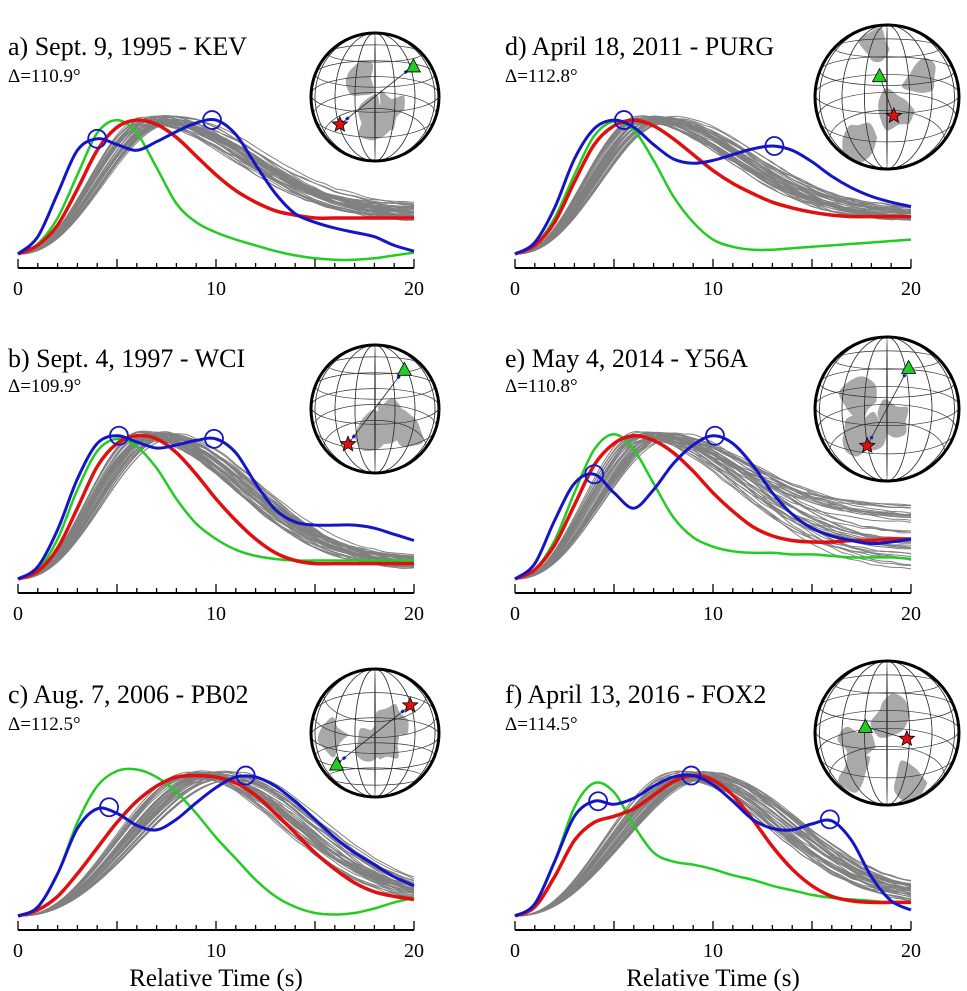  What do you see at coordinates (635, 694) in the screenshot?
I see `panel-title: f) April 13, 2016 - FOX2` at bounding box center [635, 694].